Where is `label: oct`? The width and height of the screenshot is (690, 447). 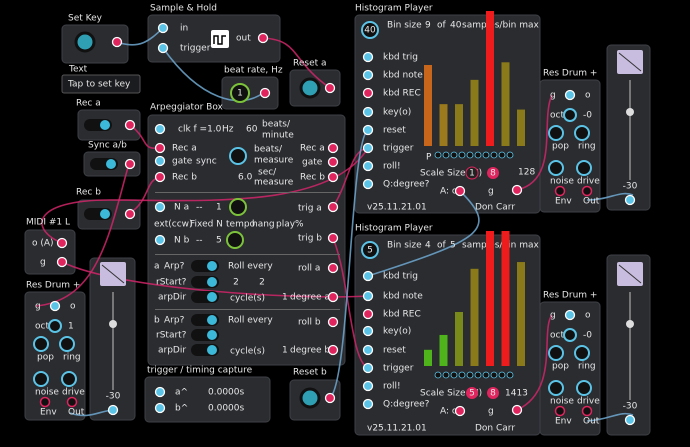
label: oct is located at coordinates (42, 327).